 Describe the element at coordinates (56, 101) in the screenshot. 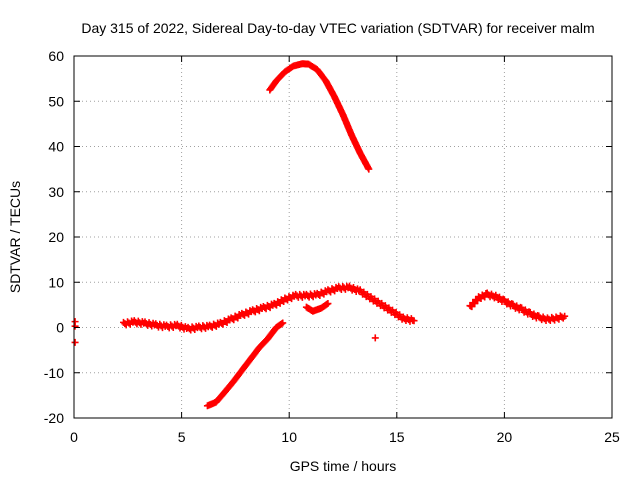

I see `y-tick-label: 50` at that location.